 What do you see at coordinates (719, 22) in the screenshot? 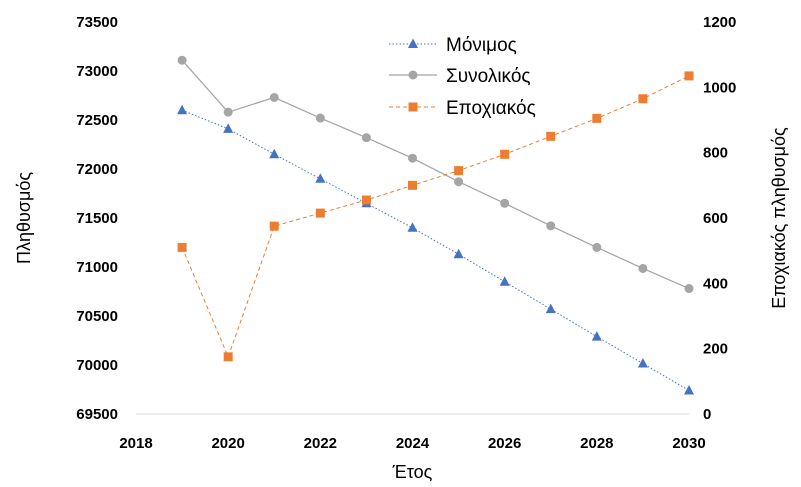
I see `y2-tick-label: 1200` at bounding box center [719, 22].